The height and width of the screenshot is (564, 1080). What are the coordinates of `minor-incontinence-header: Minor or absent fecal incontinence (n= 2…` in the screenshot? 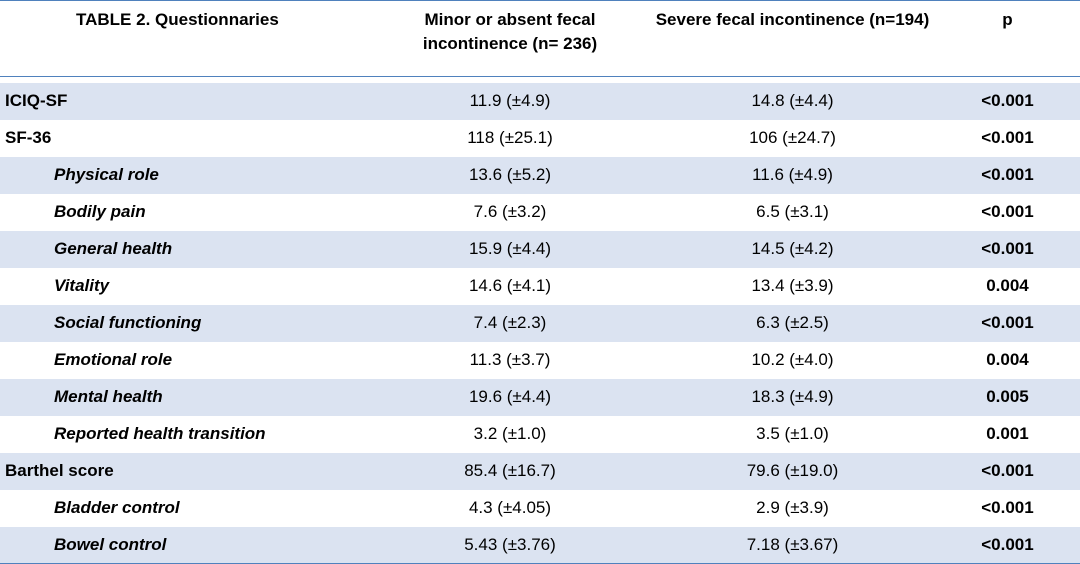 It's located at (510, 31).